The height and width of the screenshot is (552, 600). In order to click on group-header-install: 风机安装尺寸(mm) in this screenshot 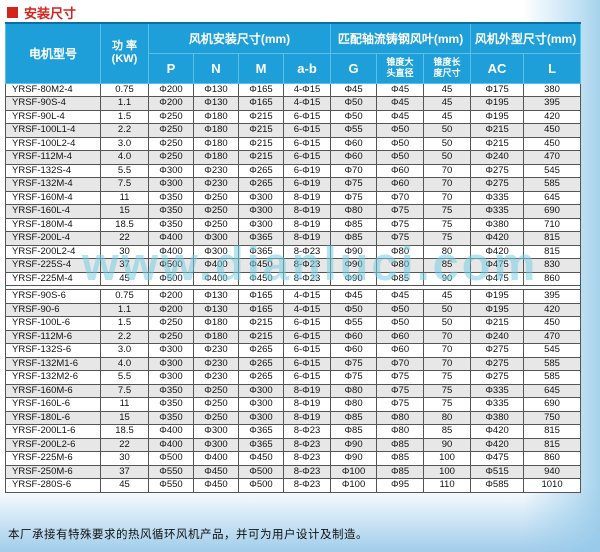, I will do `click(239, 38)`.